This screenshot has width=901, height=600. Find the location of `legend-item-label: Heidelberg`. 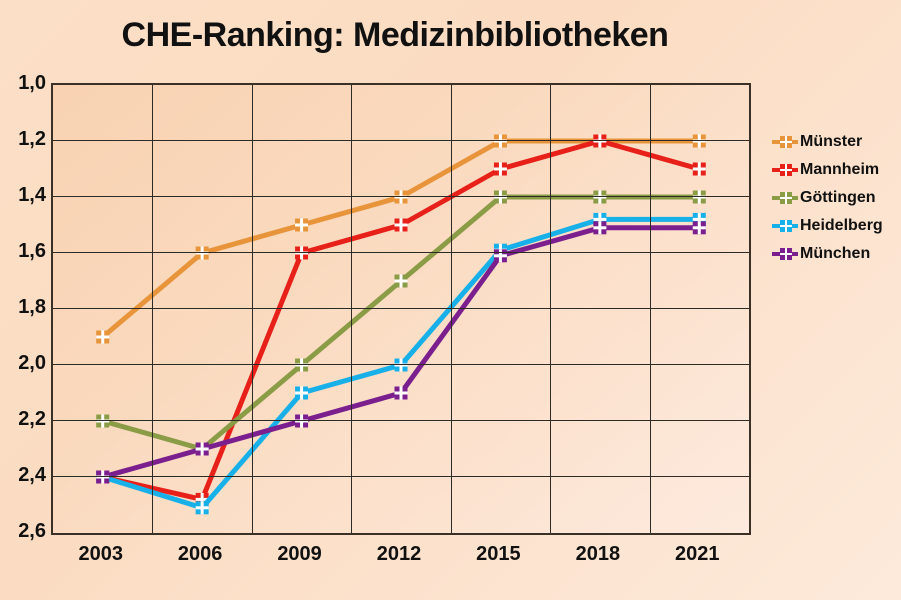

legend-item-label: Heidelberg is located at coordinates (841, 225).